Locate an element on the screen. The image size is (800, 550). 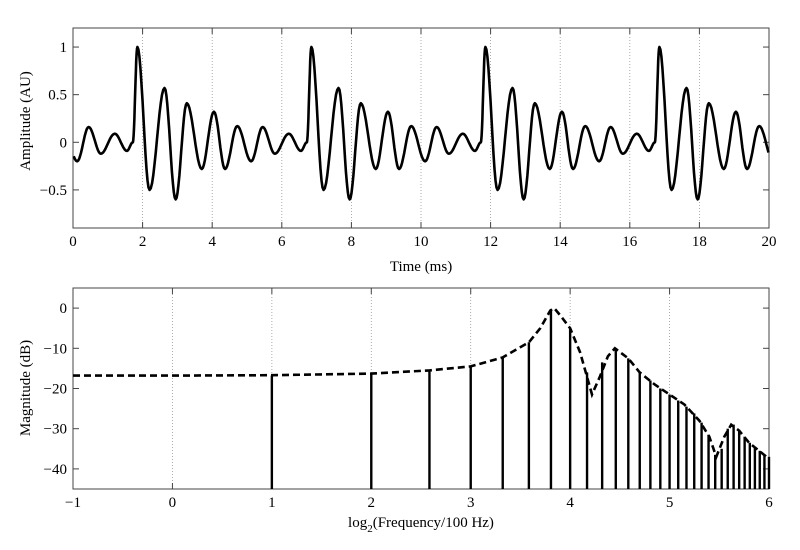
x-tick-label: 12 is located at coordinates (490, 242).